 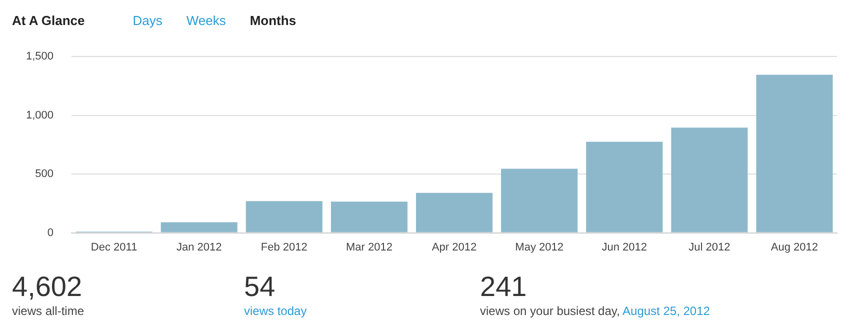 I want to click on x-tick-label: Mar 2012, so click(x=369, y=247).